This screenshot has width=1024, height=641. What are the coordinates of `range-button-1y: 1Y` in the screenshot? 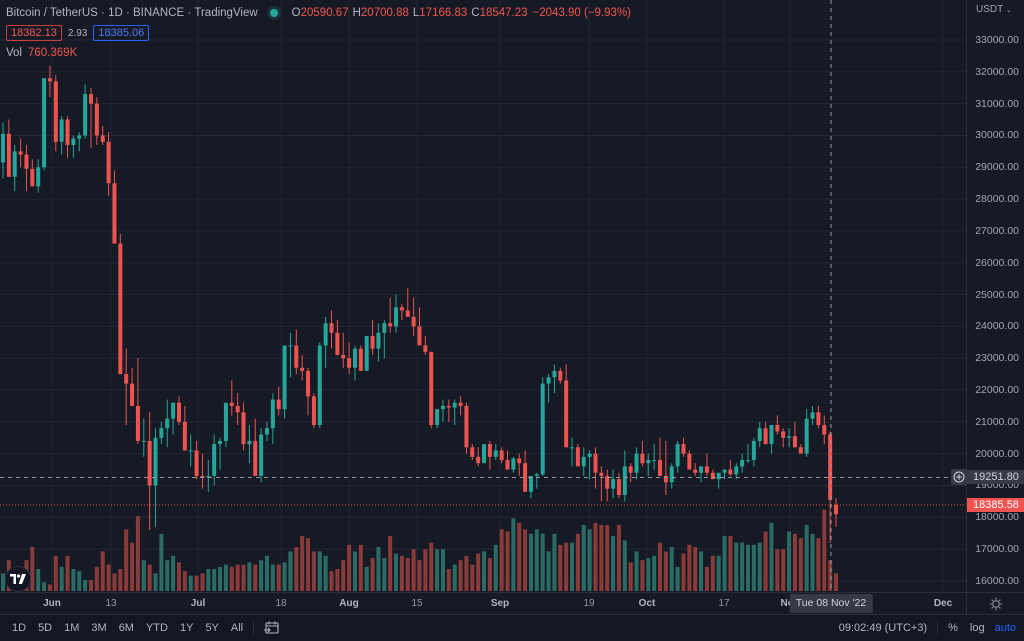 It's located at (186, 628).